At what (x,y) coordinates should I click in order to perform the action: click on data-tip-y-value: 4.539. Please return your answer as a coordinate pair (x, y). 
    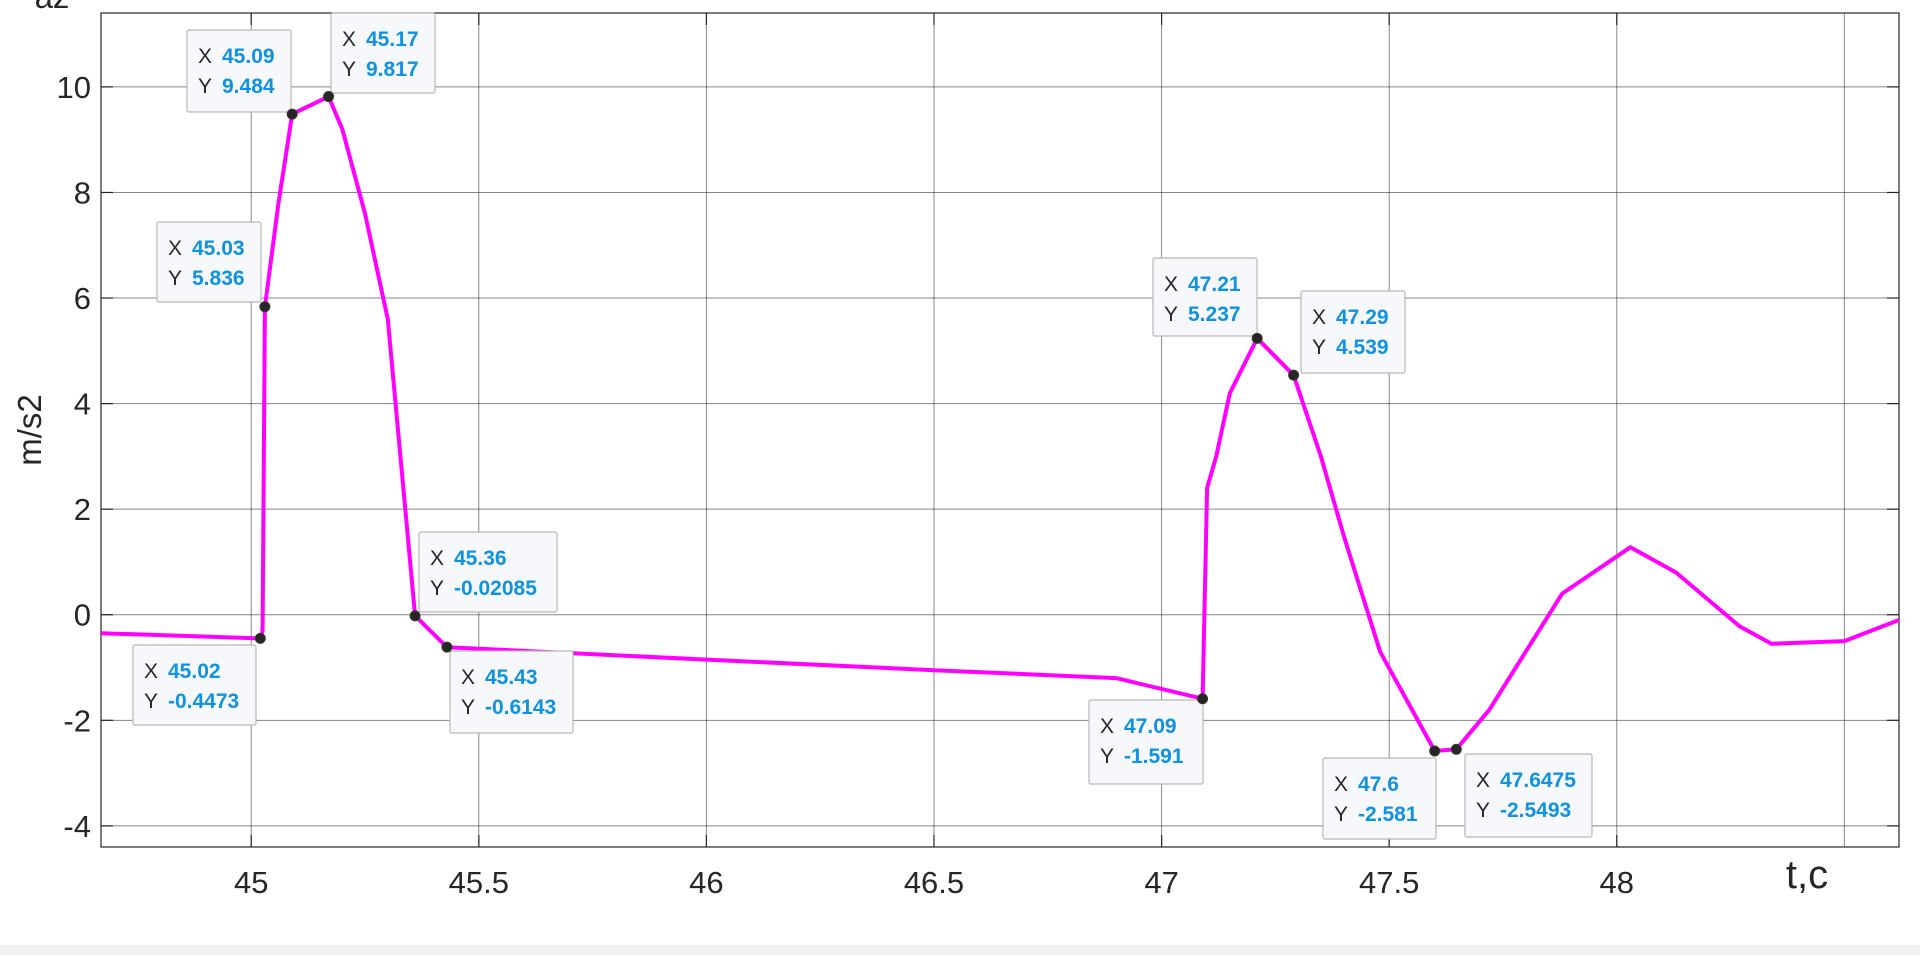
    Looking at the image, I should click on (1362, 347).